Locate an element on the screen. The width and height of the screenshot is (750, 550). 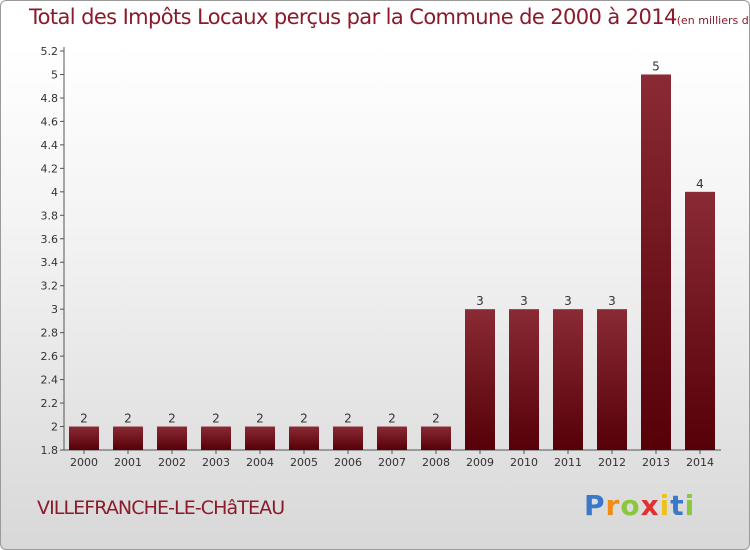
y-tick-label: 2.8 is located at coordinates (50, 333).